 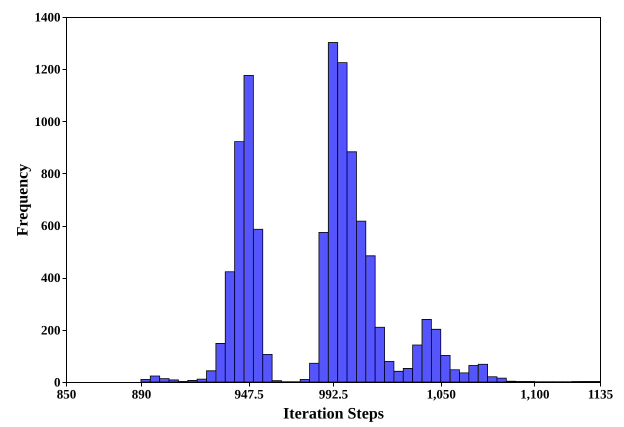 I want to click on y-tick-label: 0, so click(x=57, y=382).